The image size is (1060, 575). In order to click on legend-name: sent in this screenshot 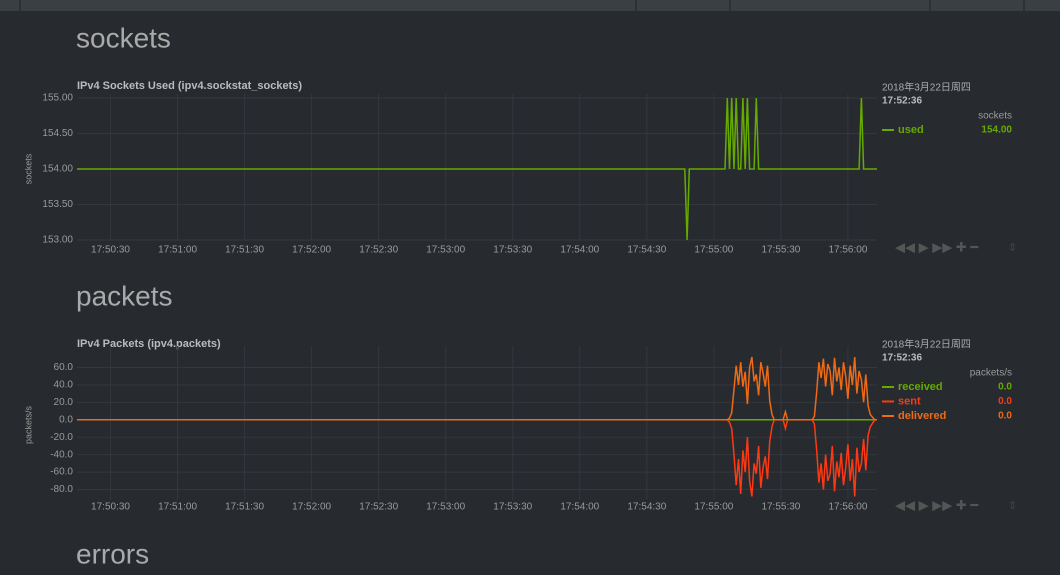, I will do `click(909, 401)`.